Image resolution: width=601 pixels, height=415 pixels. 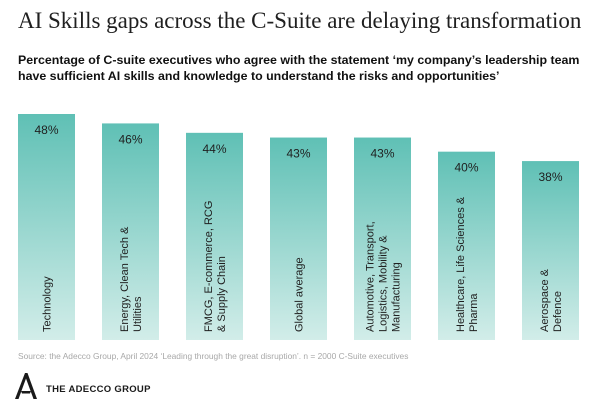 What do you see at coordinates (371, 276) in the screenshot?
I see `category-label-line: Automotive, Transport,` at bounding box center [371, 276].